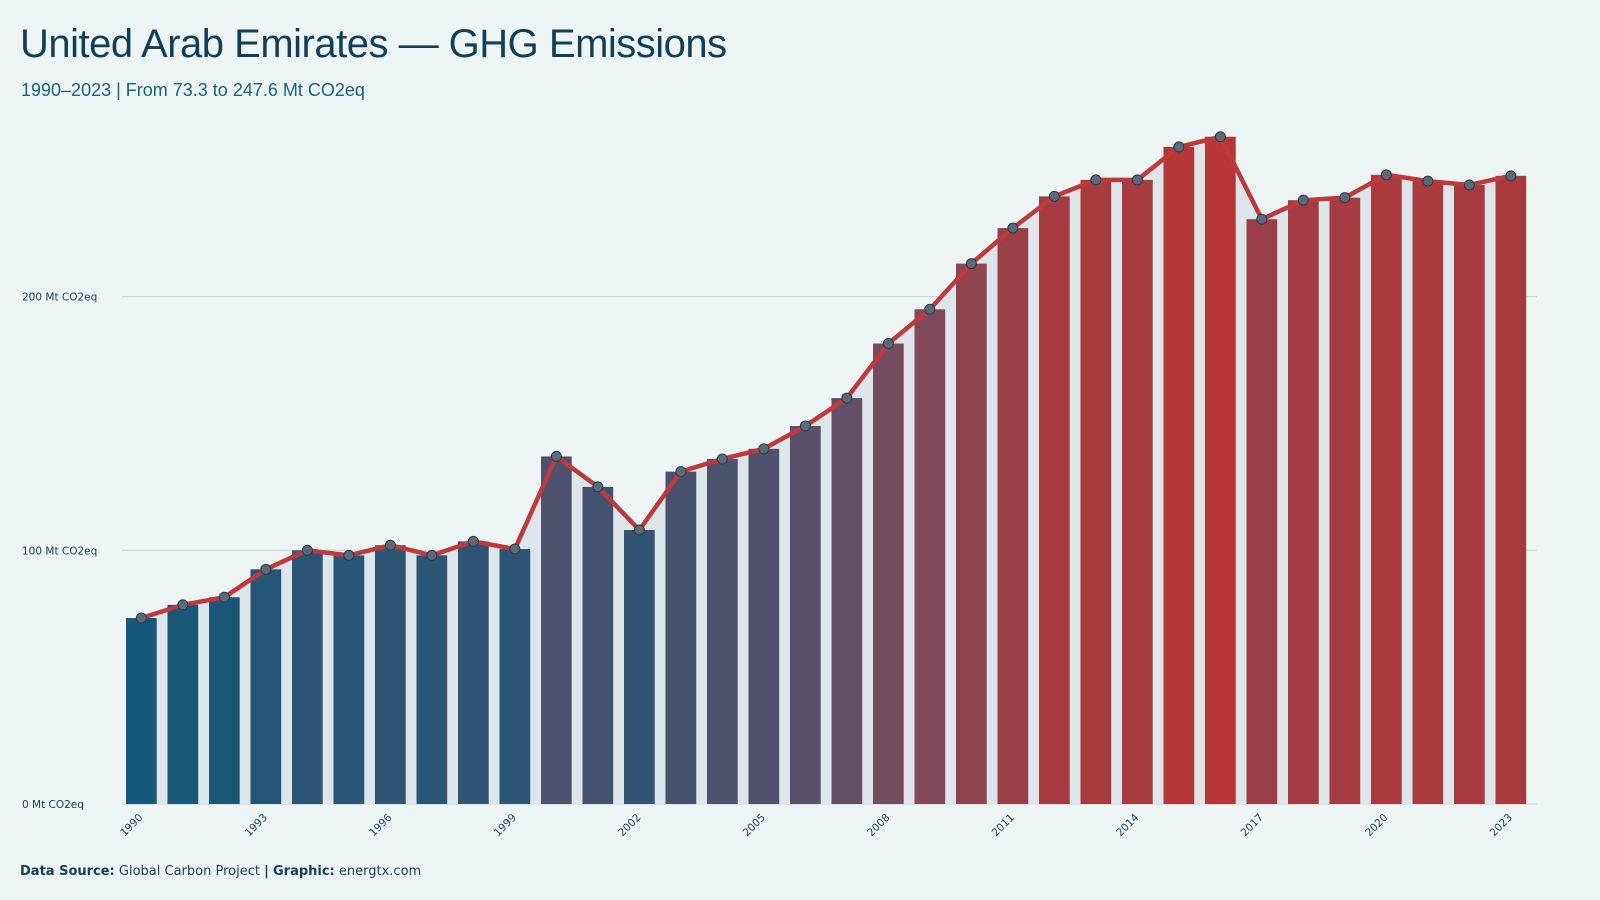 This screenshot has height=900, width=1600. Describe the element at coordinates (629, 825) in the screenshot. I see `x-tick-label: 2002` at that location.